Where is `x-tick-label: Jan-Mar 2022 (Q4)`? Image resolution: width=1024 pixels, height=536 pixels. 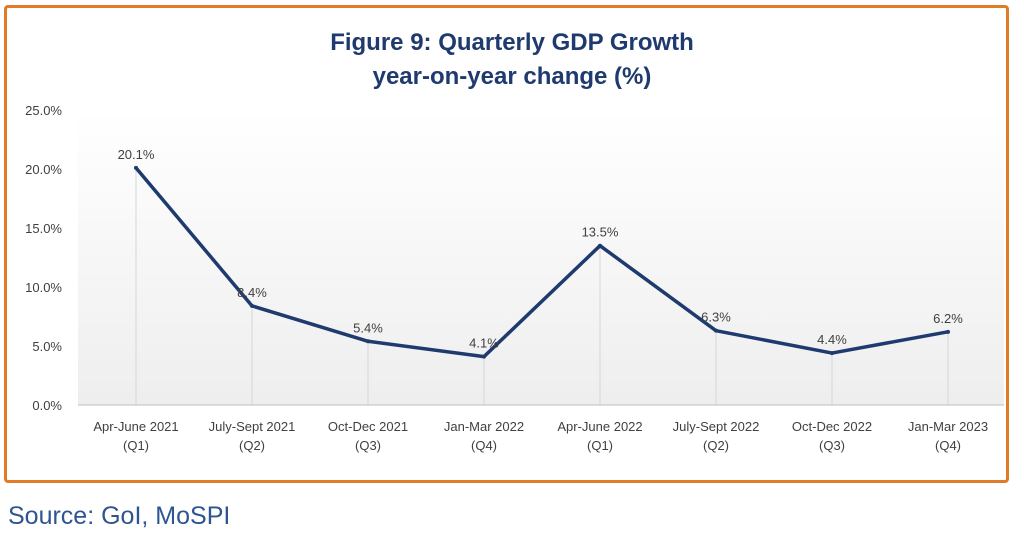
x-tick-label: Jan-Mar 2022 (Q4) is located at coordinates (484, 436).